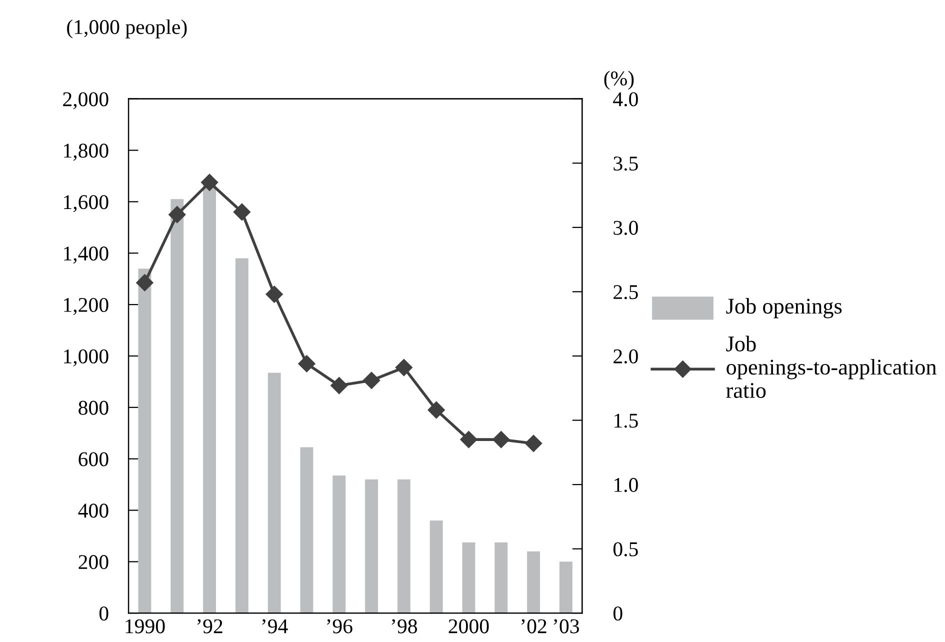 The image size is (945, 642). What do you see at coordinates (86, 152) in the screenshot?
I see `y-tick-label: 1,800` at bounding box center [86, 152].